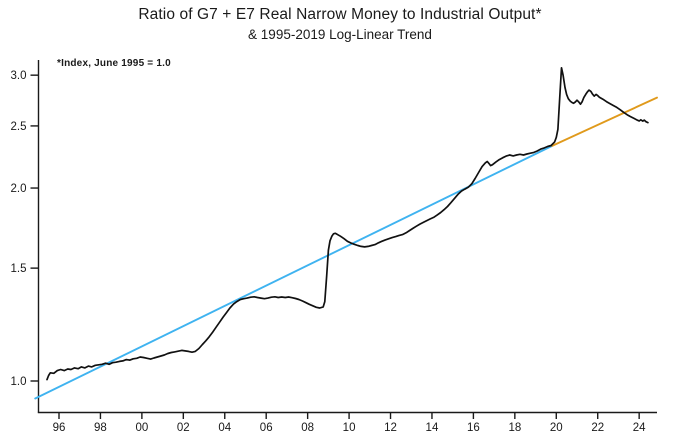  What do you see at coordinates (390, 428) in the screenshot?
I see `x-tick-label: 12` at bounding box center [390, 428].